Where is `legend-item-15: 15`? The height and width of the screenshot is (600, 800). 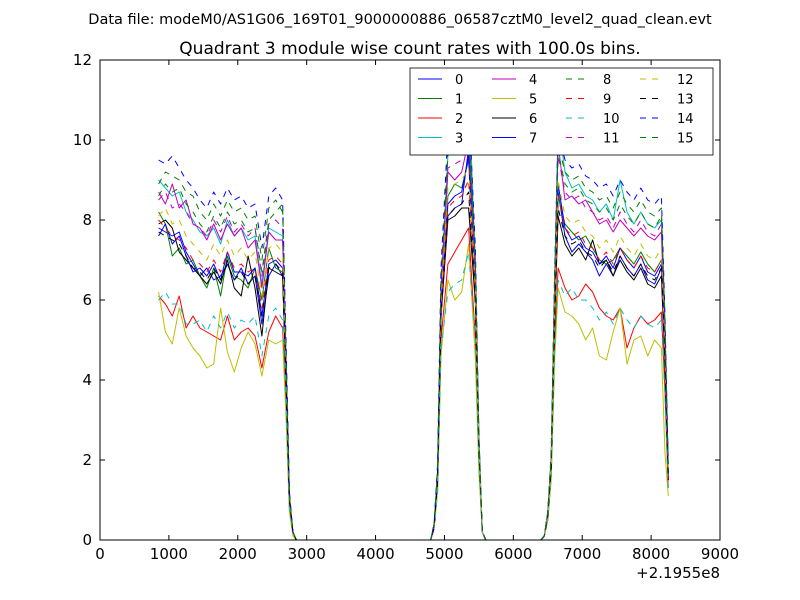 legend-item-15: 15 is located at coordinates (667, 139).